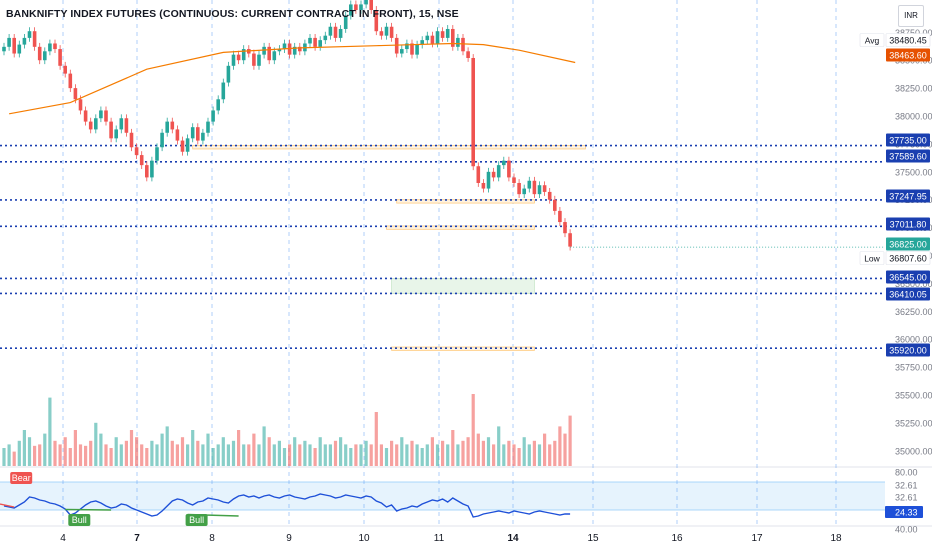 This screenshot has width=932, height=555. Describe the element at coordinates (913, 89) in the screenshot. I see `y-tick-label: 38250.00` at that location.